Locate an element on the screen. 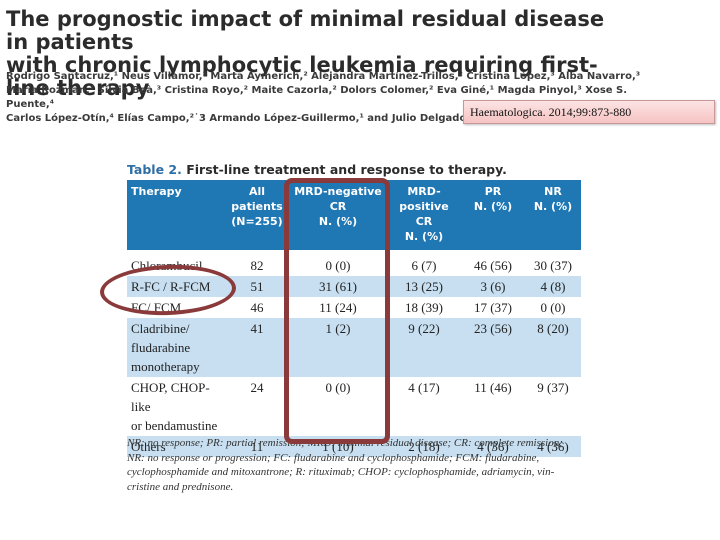 This screenshot has height=540, width=720. cell-pr: 4 (36) is located at coordinates (493, 446).